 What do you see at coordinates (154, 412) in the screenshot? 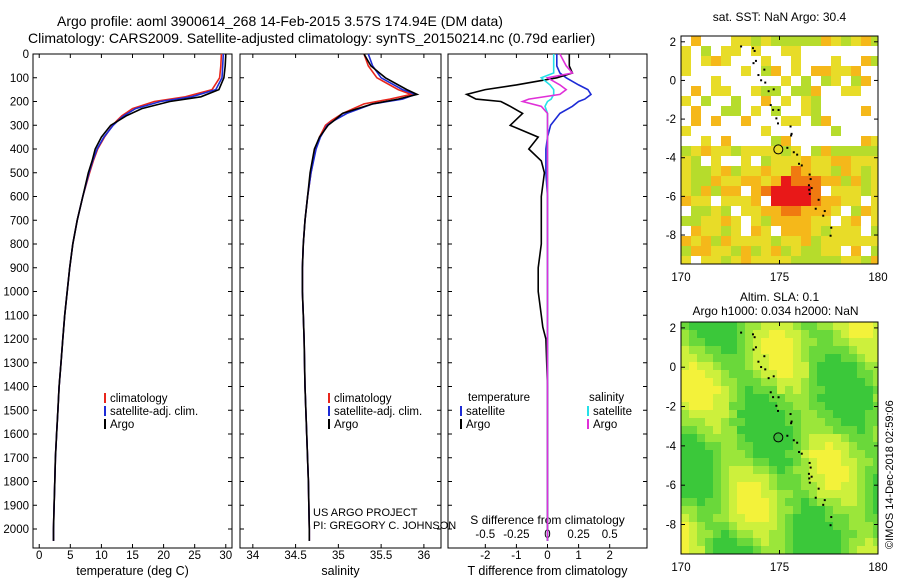
I see `legend-label: satellite-adj. clim.` at bounding box center [154, 412].